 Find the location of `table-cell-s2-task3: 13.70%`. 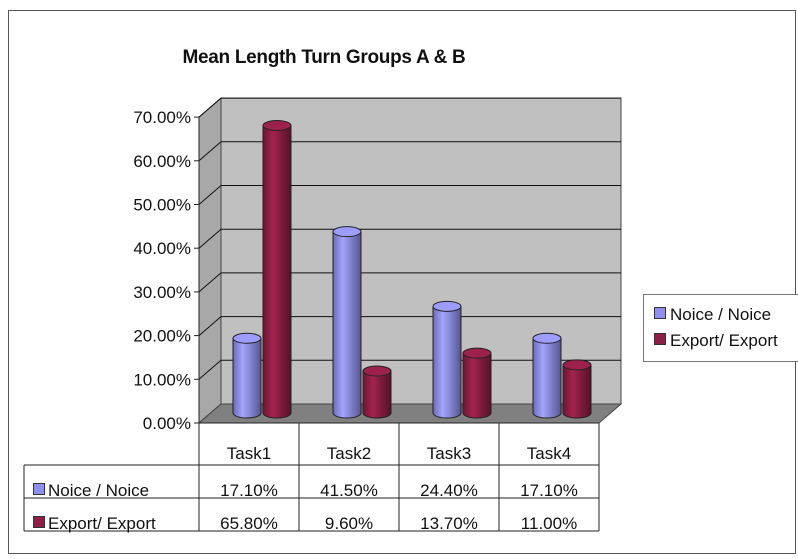

table-cell-s2-task3: 13.70% is located at coordinates (449, 523).